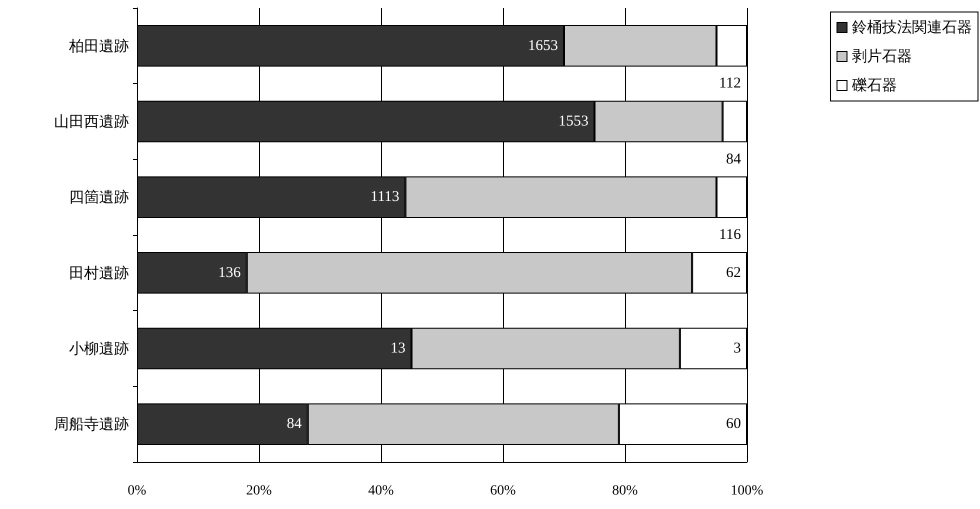 The image size is (980, 509). I want to click on annotation: 1113, so click(385, 197).